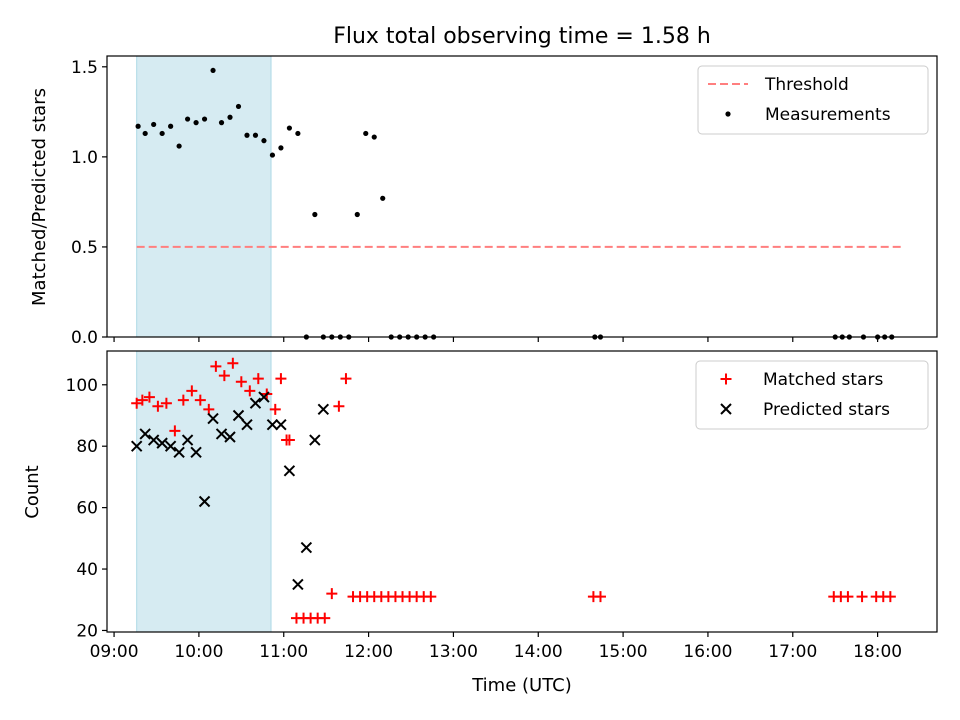  Describe the element at coordinates (726, 409) in the screenshot. I see `legend-predicted-swatch` at that location.